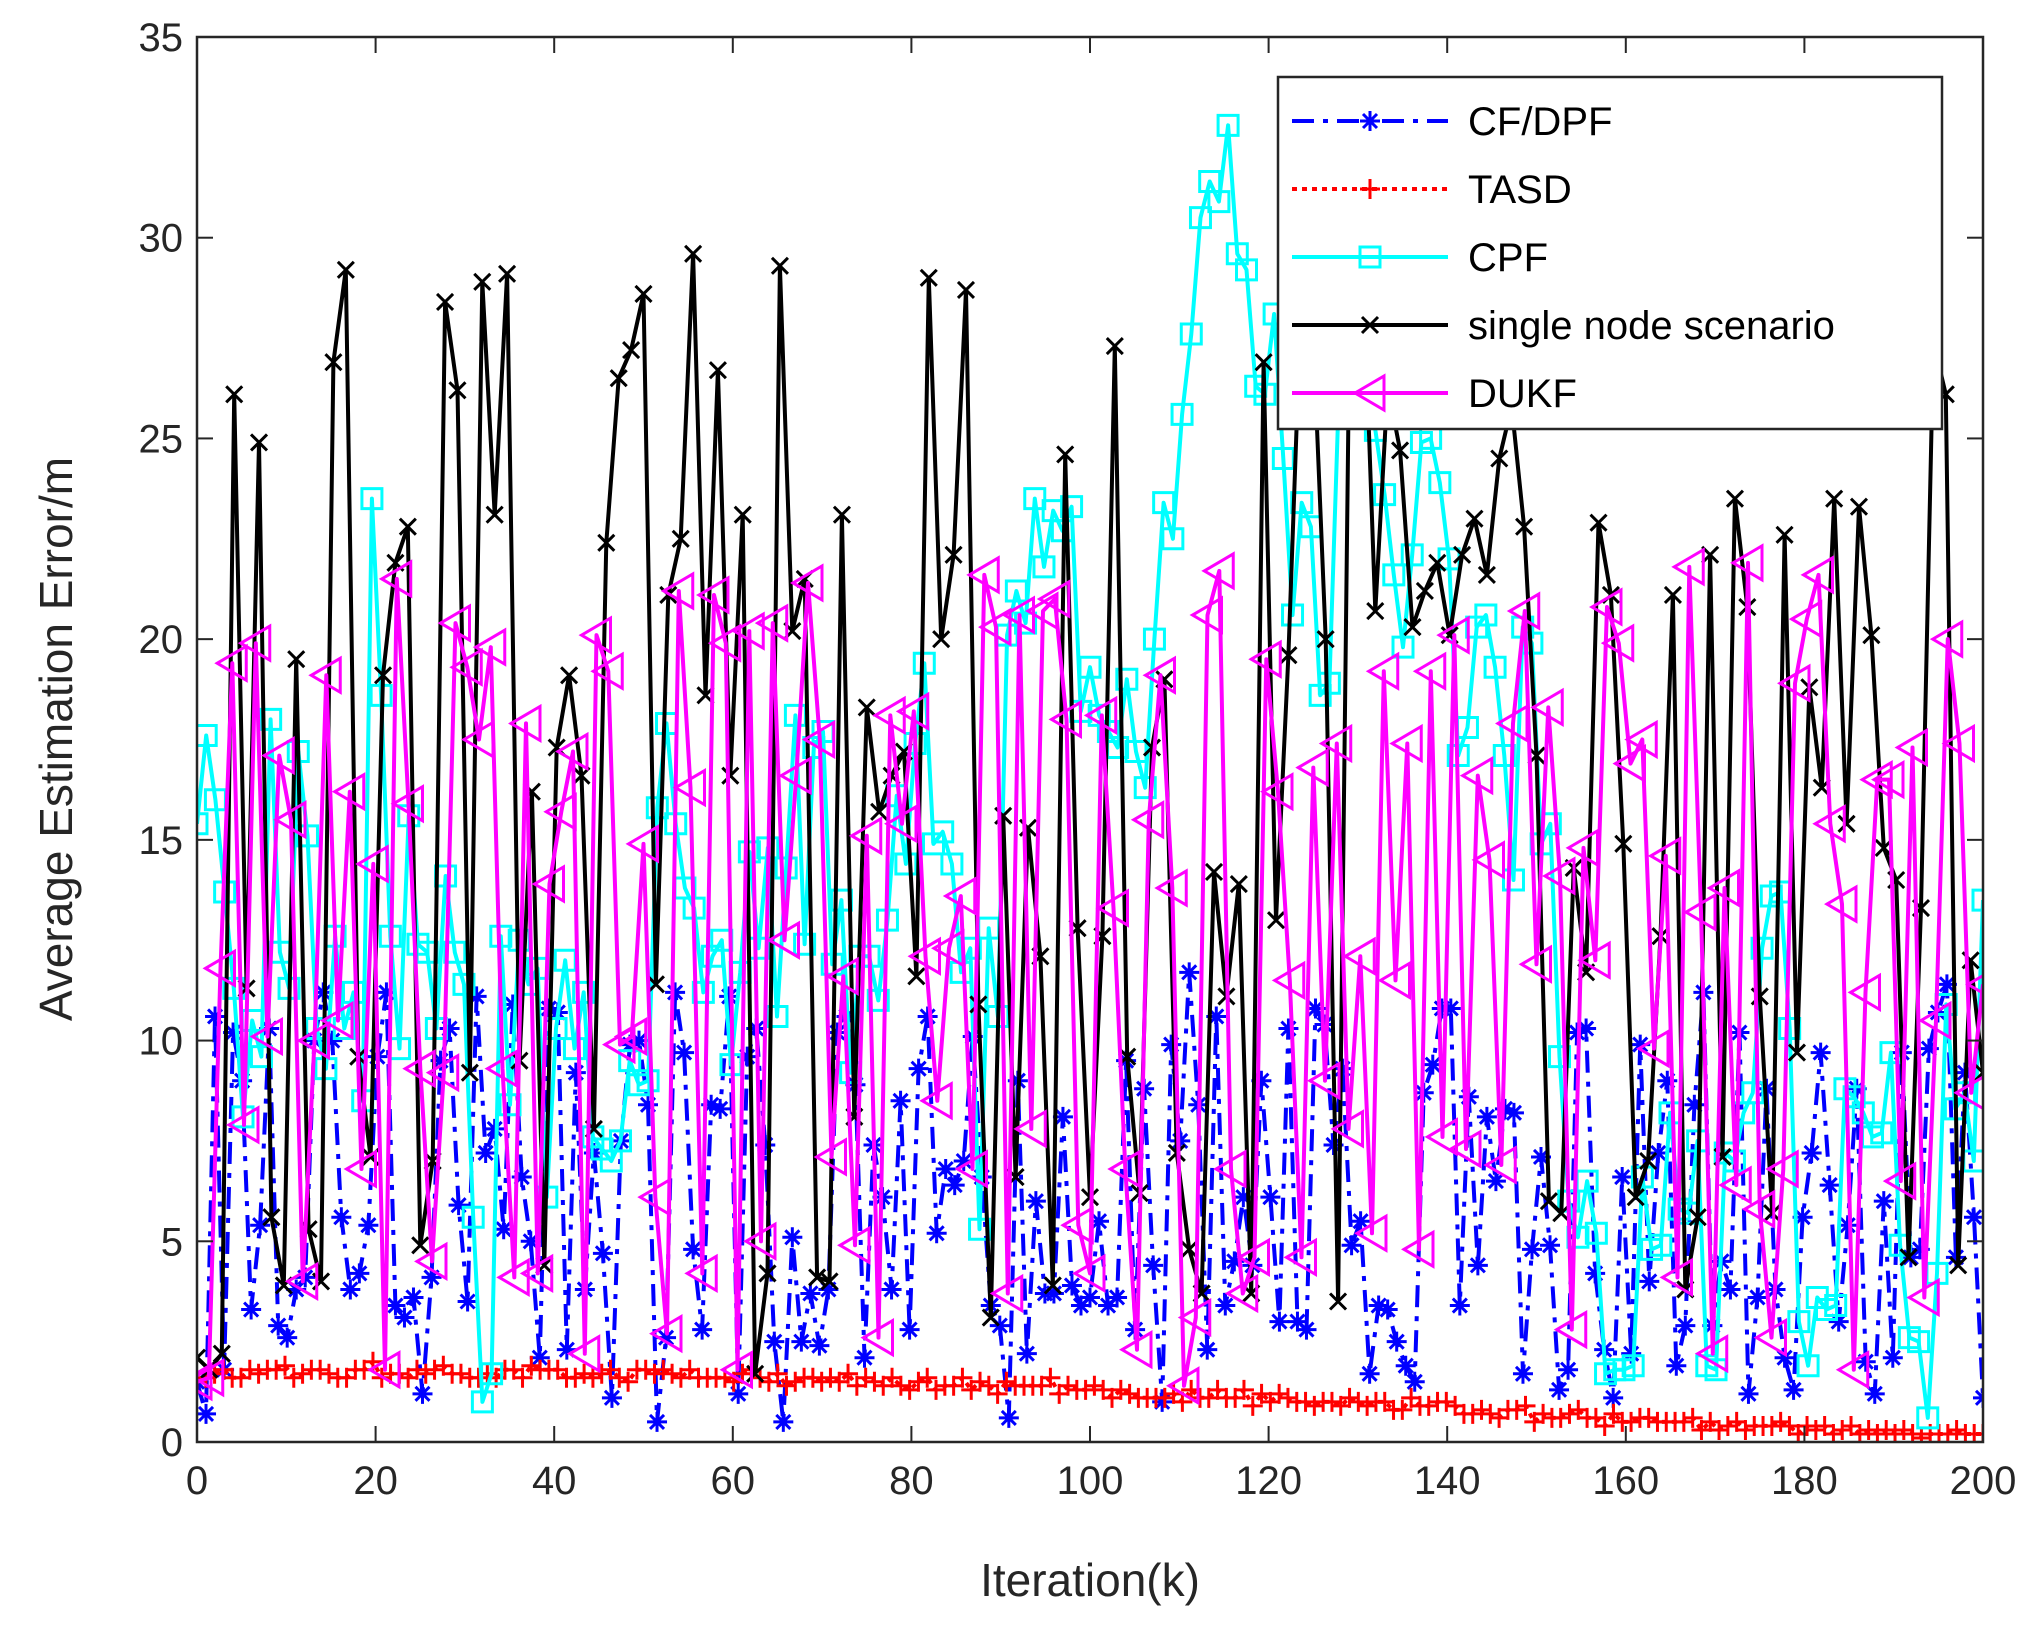 The width and height of the screenshot is (2044, 1646). Describe the element at coordinates (1625, 1481) in the screenshot. I see `x-tick-label: 160` at that location.